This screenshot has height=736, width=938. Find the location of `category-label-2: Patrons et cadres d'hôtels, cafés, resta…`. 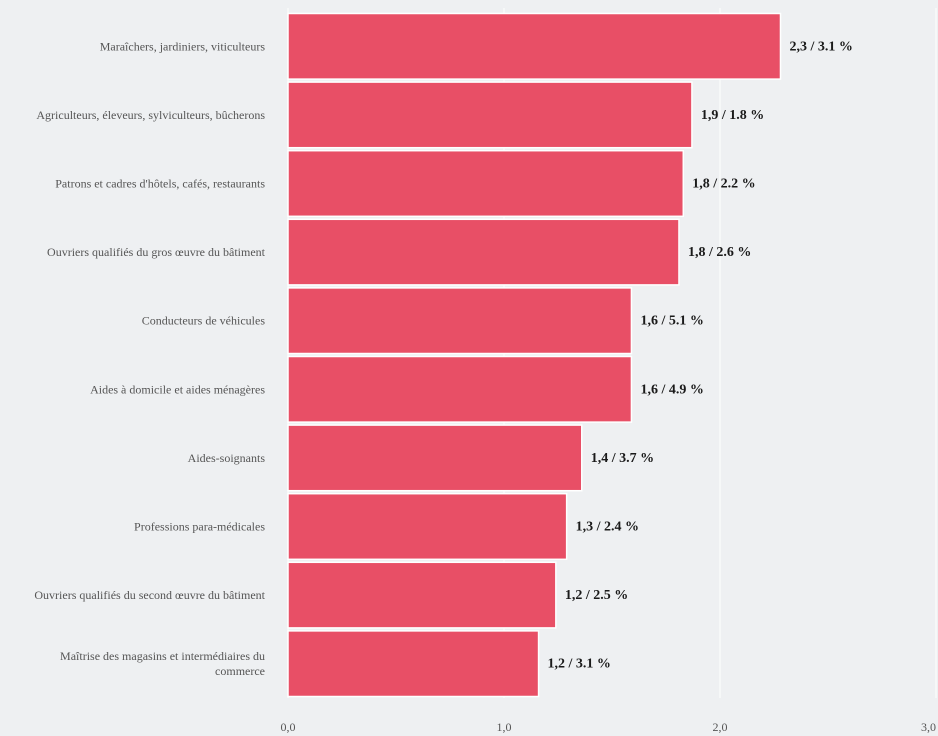

category-label-2: Patrons et cadres d'hôtels, cafés, resta… is located at coordinates (160, 184).